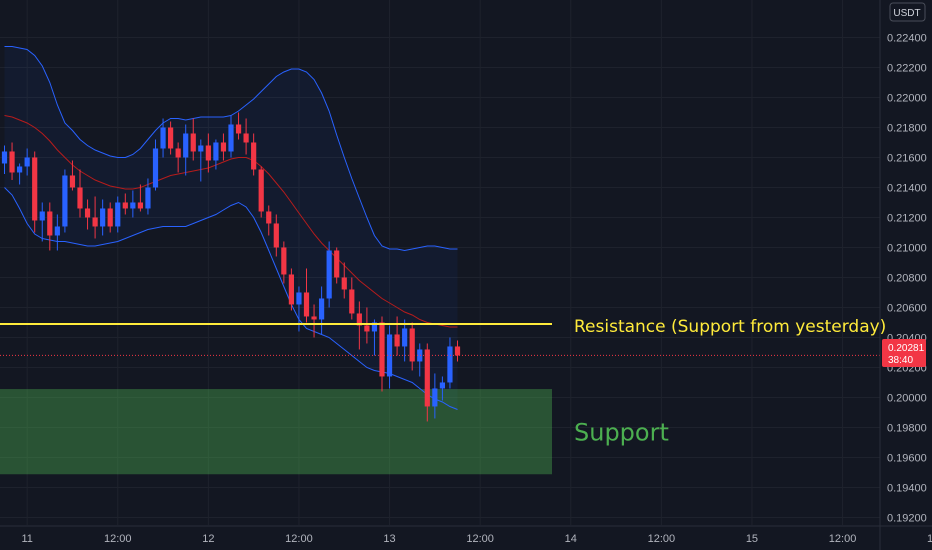 The width and height of the screenshot is (932, 550). What do you see at coordinates (571, 539) in the screenshot?
I see `time-tick-label: 14` at bounding box center [571, 539].